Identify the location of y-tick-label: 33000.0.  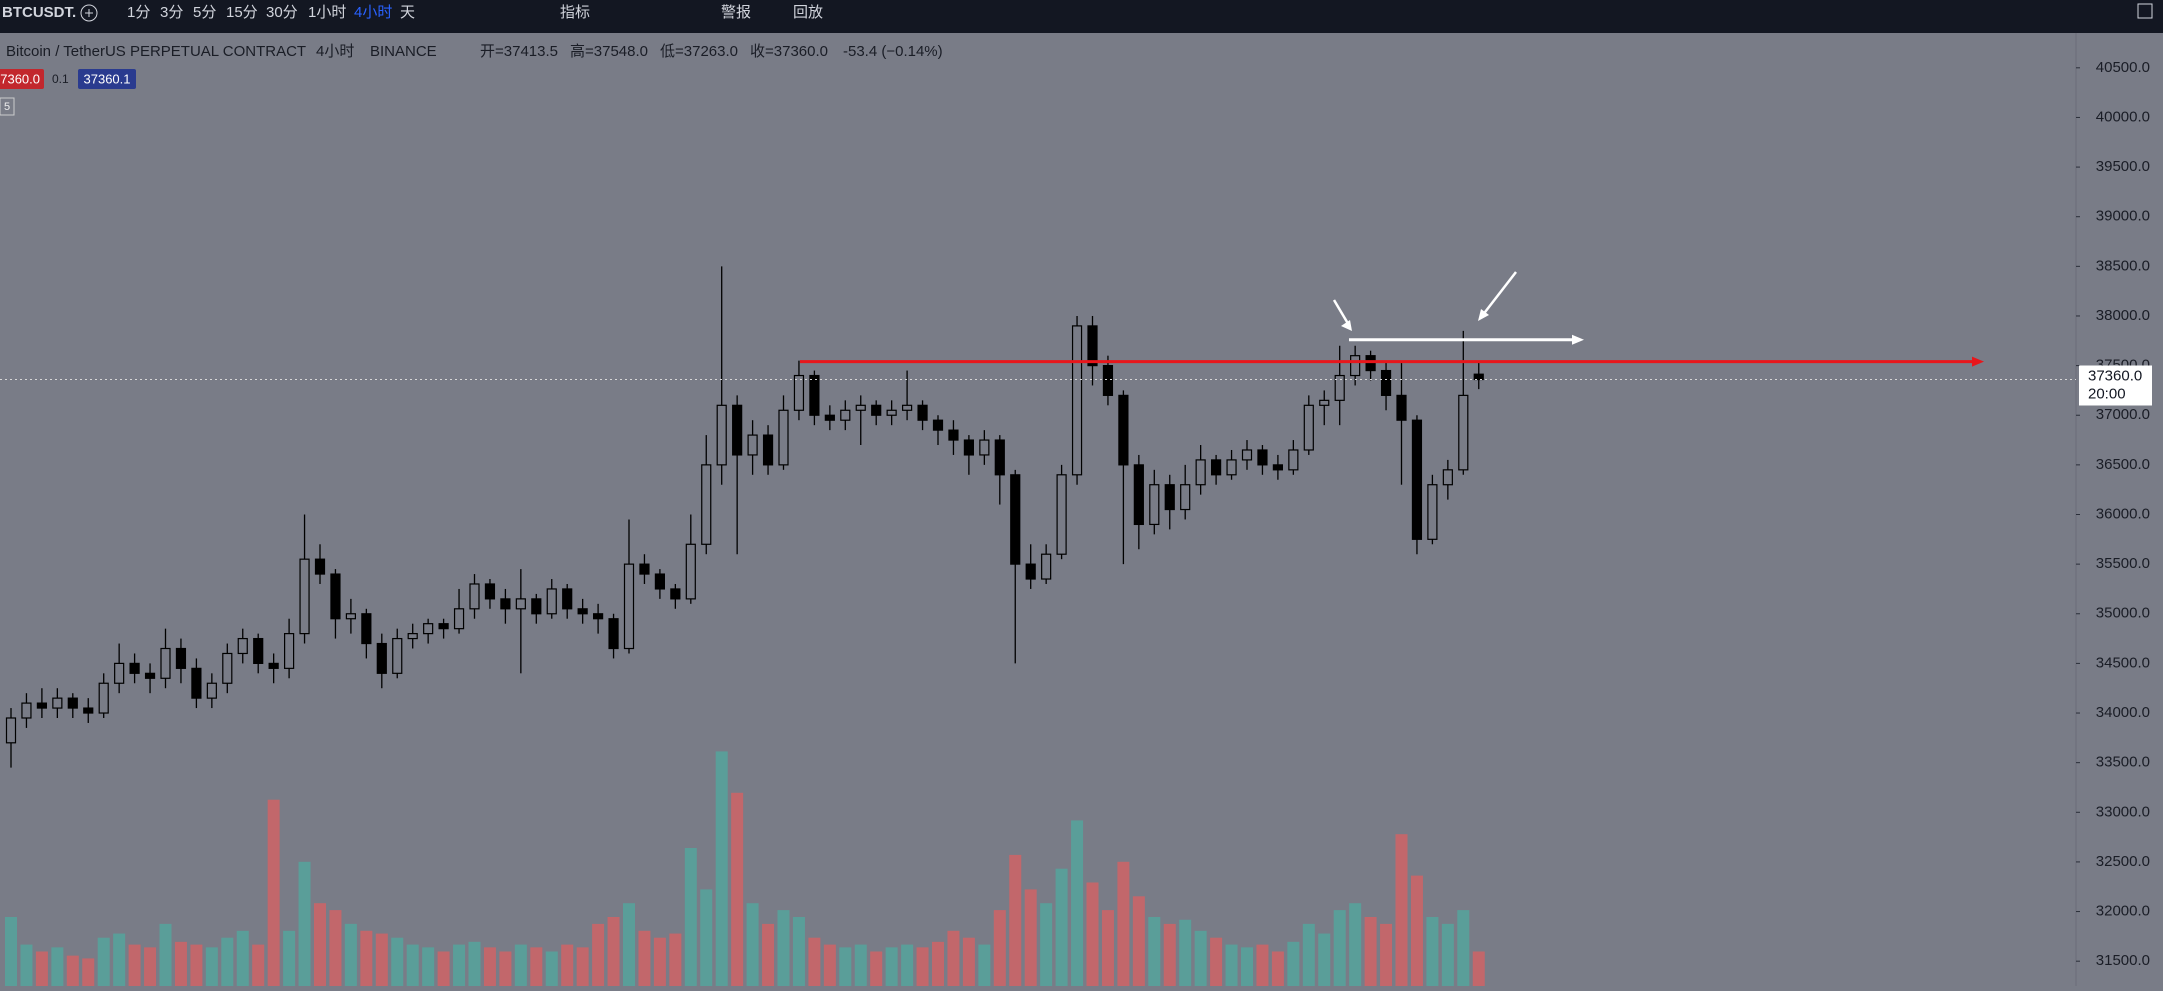
(2123, 811).